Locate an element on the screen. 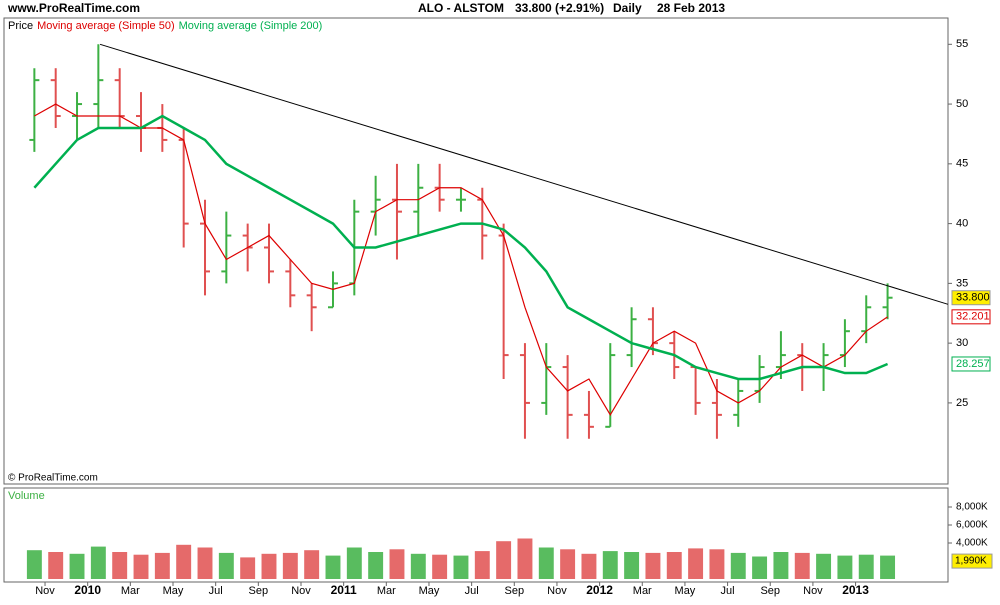 The width and height of the screenshot is (1000, 605). copyright: © ProRealTime.com is located at coordinates (53, 478).